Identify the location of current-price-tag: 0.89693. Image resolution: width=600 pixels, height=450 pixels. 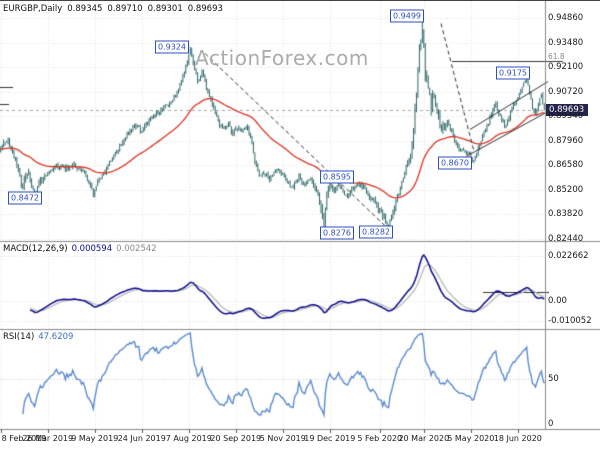
(567, 110).